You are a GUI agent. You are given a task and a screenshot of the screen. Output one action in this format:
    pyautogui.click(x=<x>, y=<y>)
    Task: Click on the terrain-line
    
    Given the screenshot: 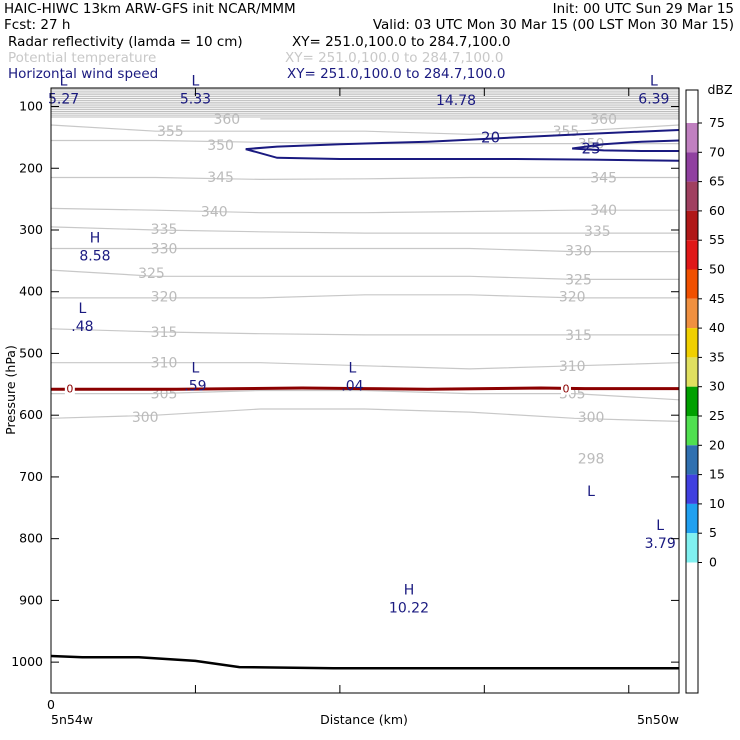 What is the action you would take?
    pyautogui.click(x=364, y=662)
    